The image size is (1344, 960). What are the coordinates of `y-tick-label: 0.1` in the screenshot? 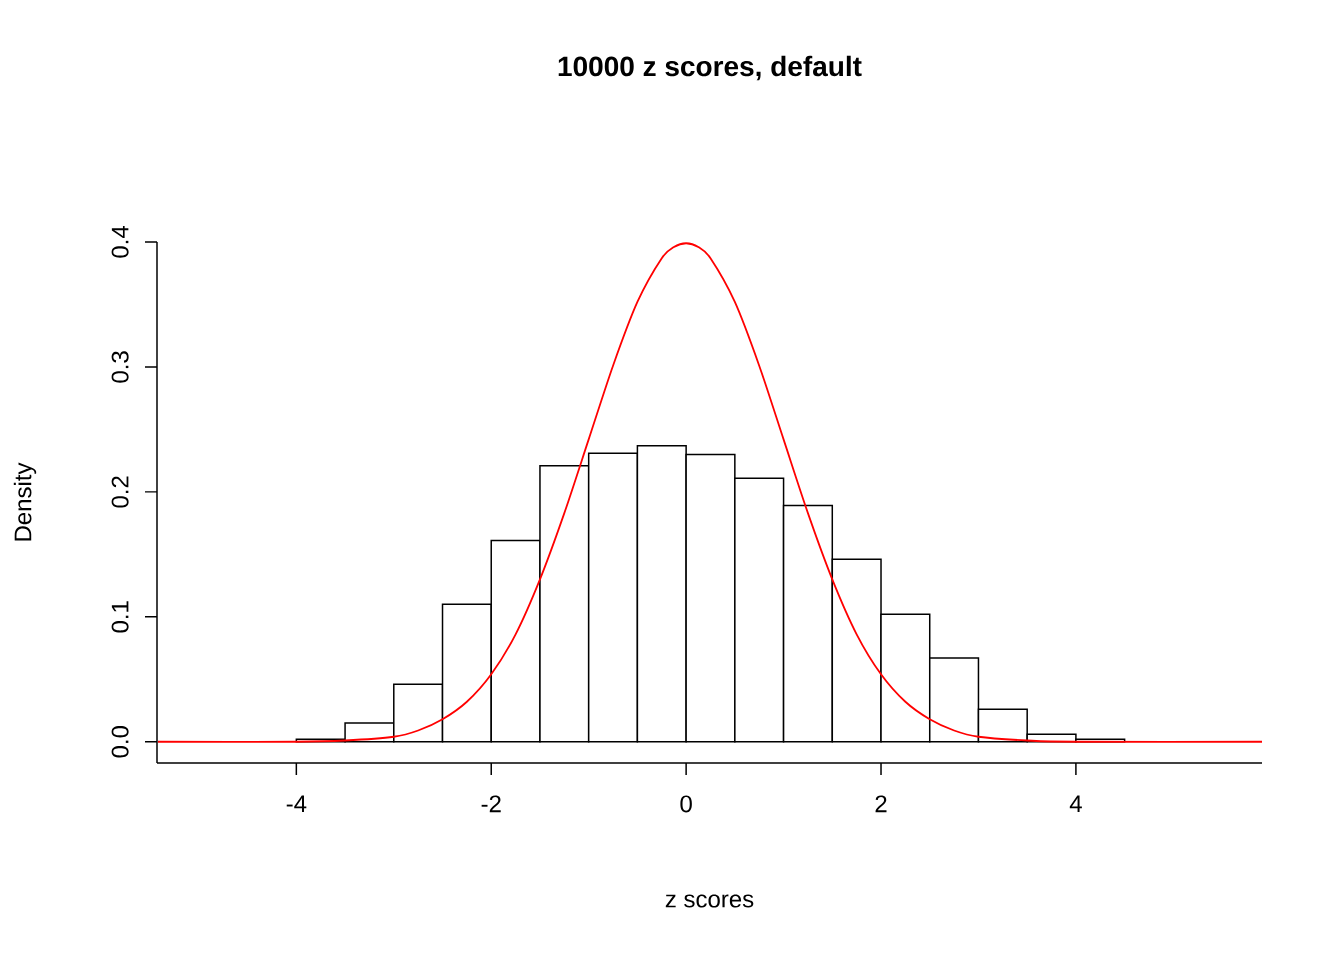 It's located at (120, 617).